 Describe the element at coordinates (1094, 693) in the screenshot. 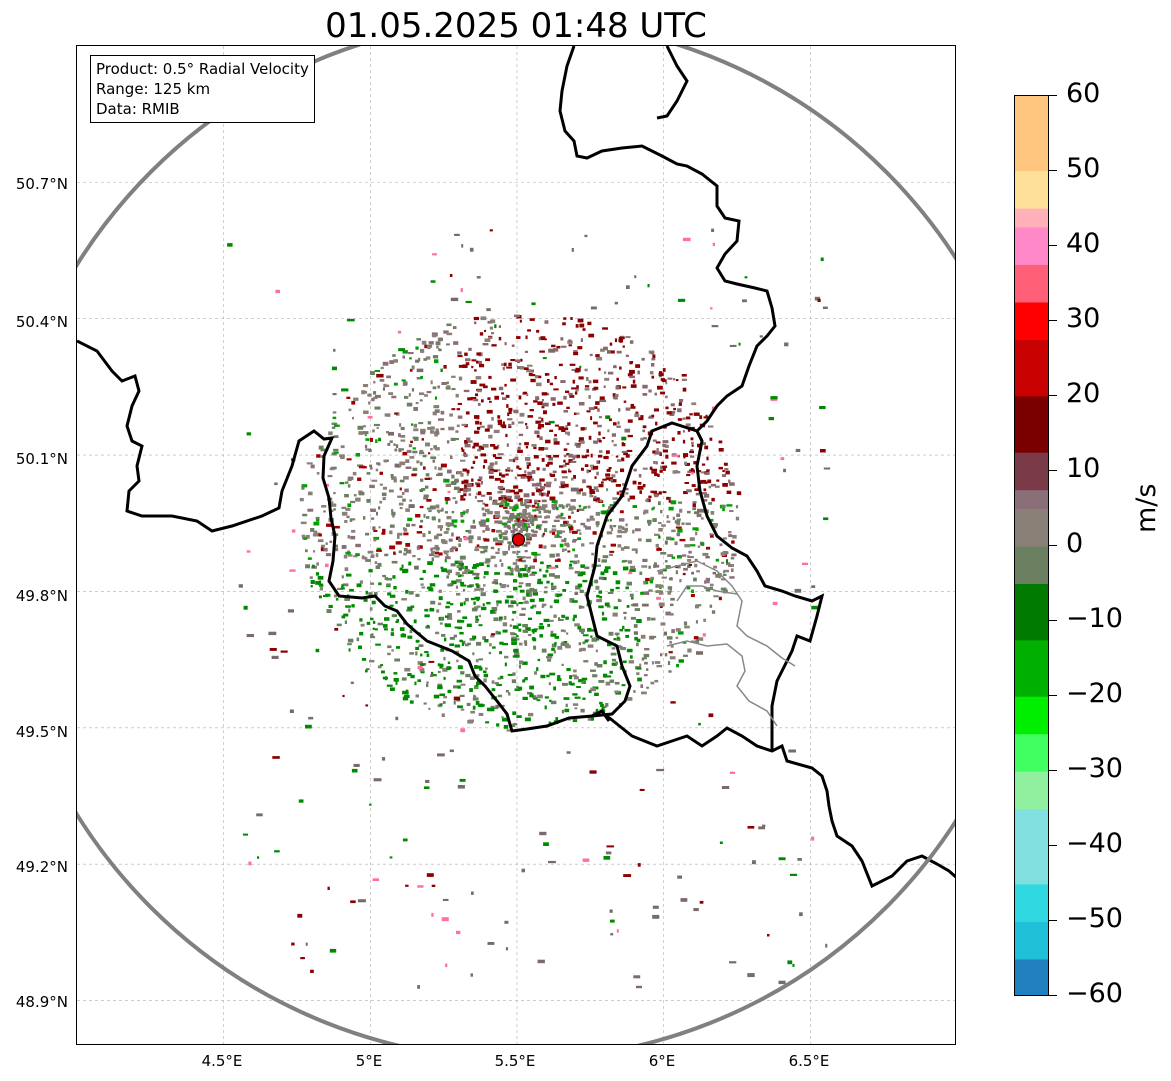

I see `colorbar-tick-label: −20` at that location.